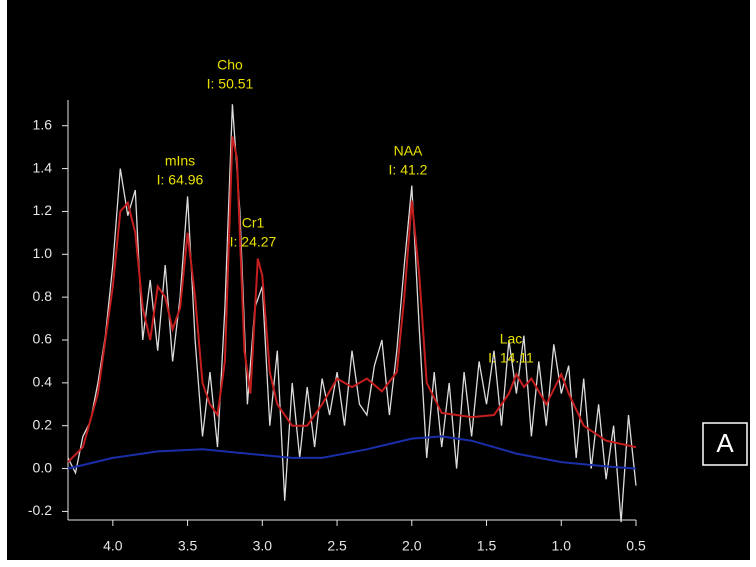  I want to click on annotation-value: I: 24.27, so click(253, 242).